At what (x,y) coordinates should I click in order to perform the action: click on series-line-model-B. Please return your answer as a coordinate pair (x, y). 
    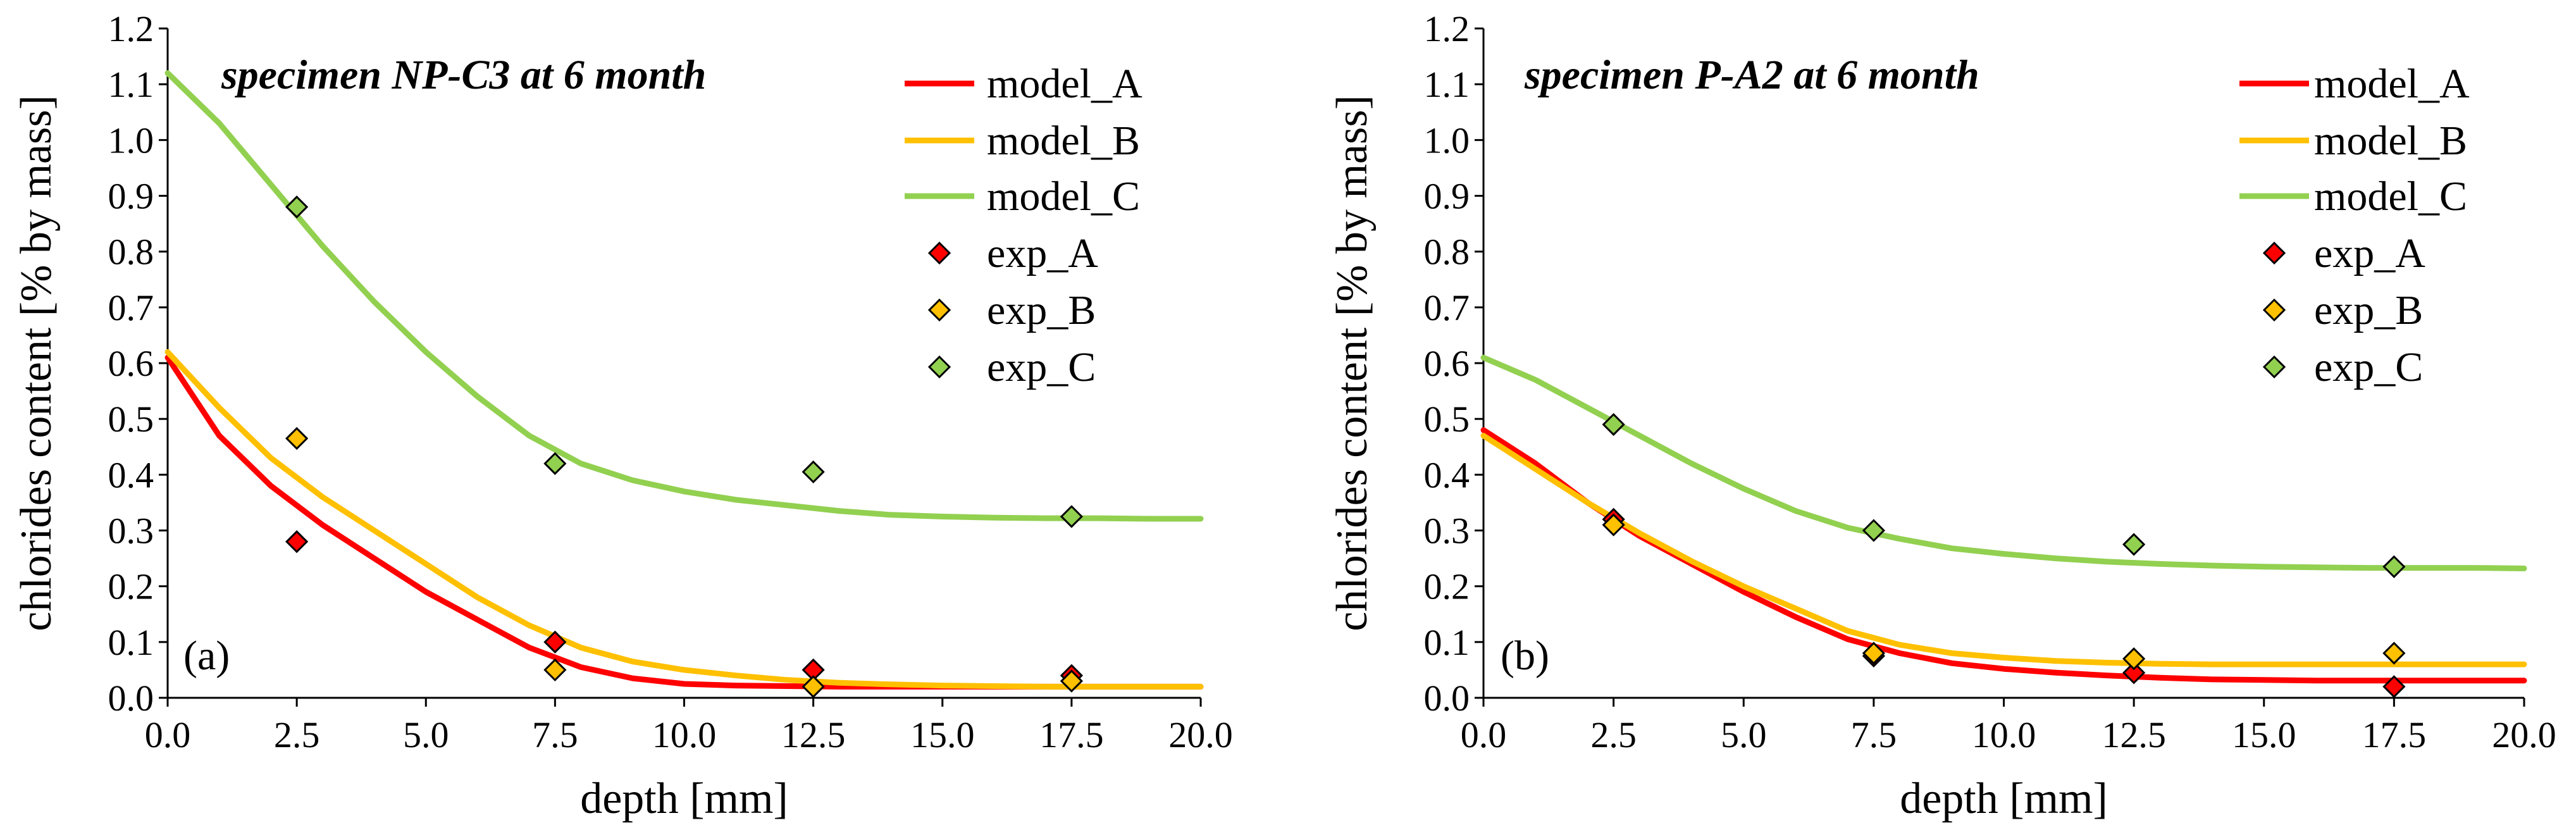
    Looking at the image, I should click on (2004, 550).